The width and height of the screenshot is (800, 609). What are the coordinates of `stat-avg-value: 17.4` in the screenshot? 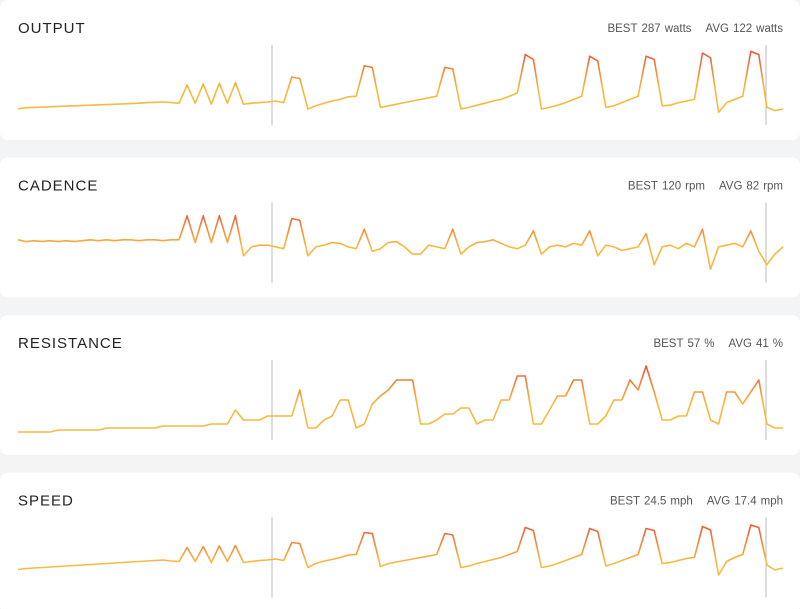 It's located at (745, 502).